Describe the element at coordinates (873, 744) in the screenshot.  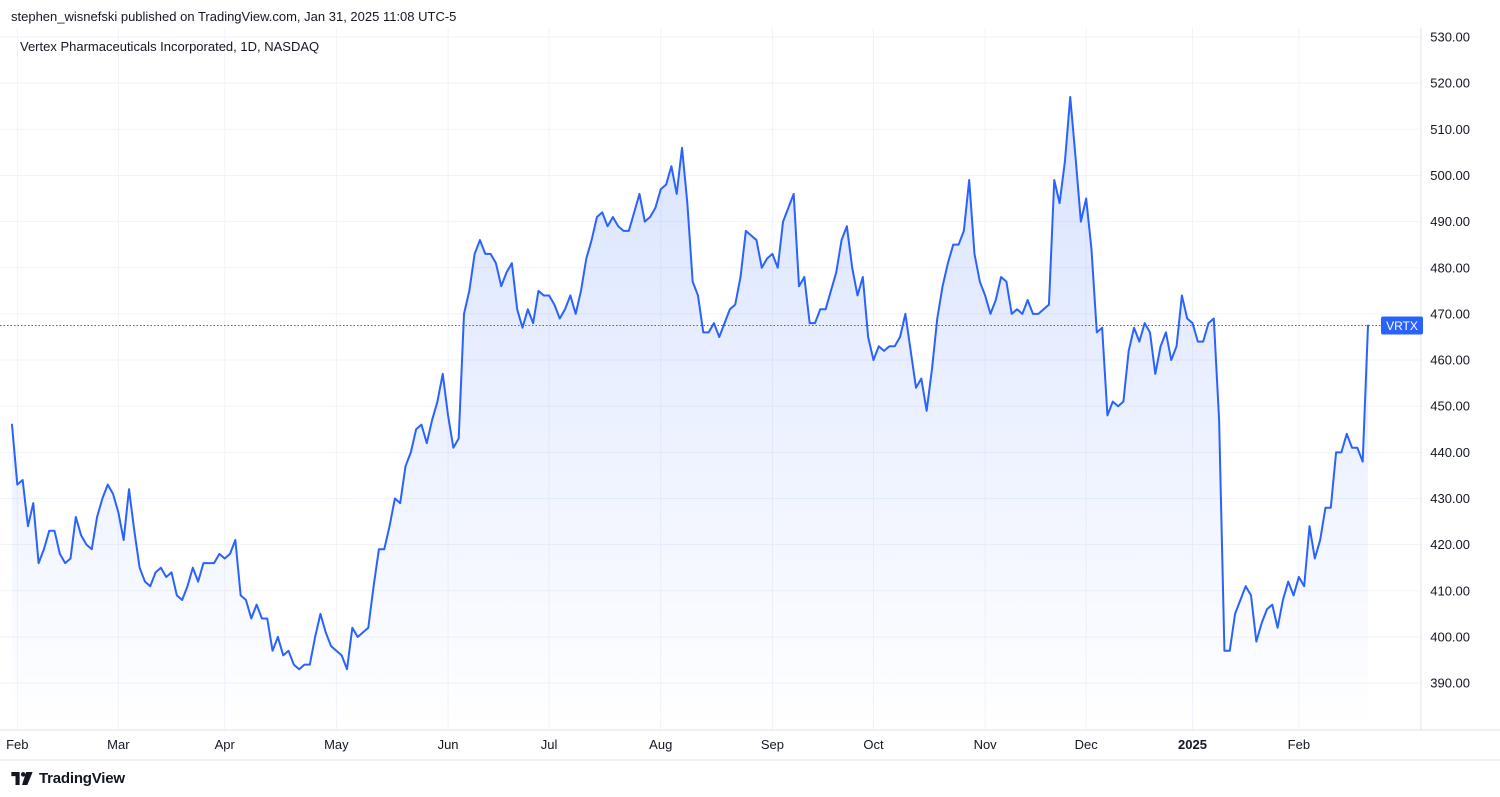
I see `time-tick-label: Oct` at that location.